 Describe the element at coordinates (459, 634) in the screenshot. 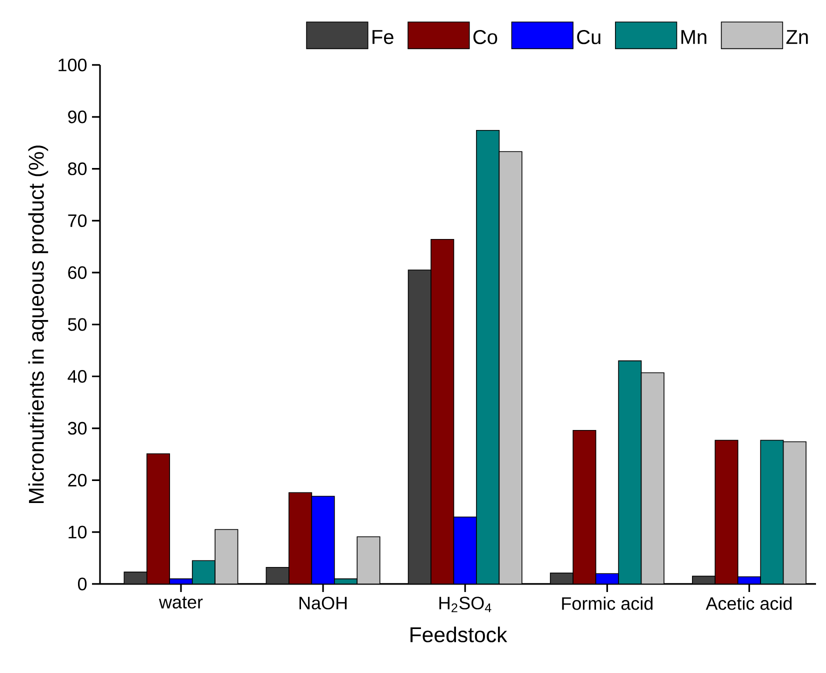

I see `x-axis-title: Feedstock` at that location.